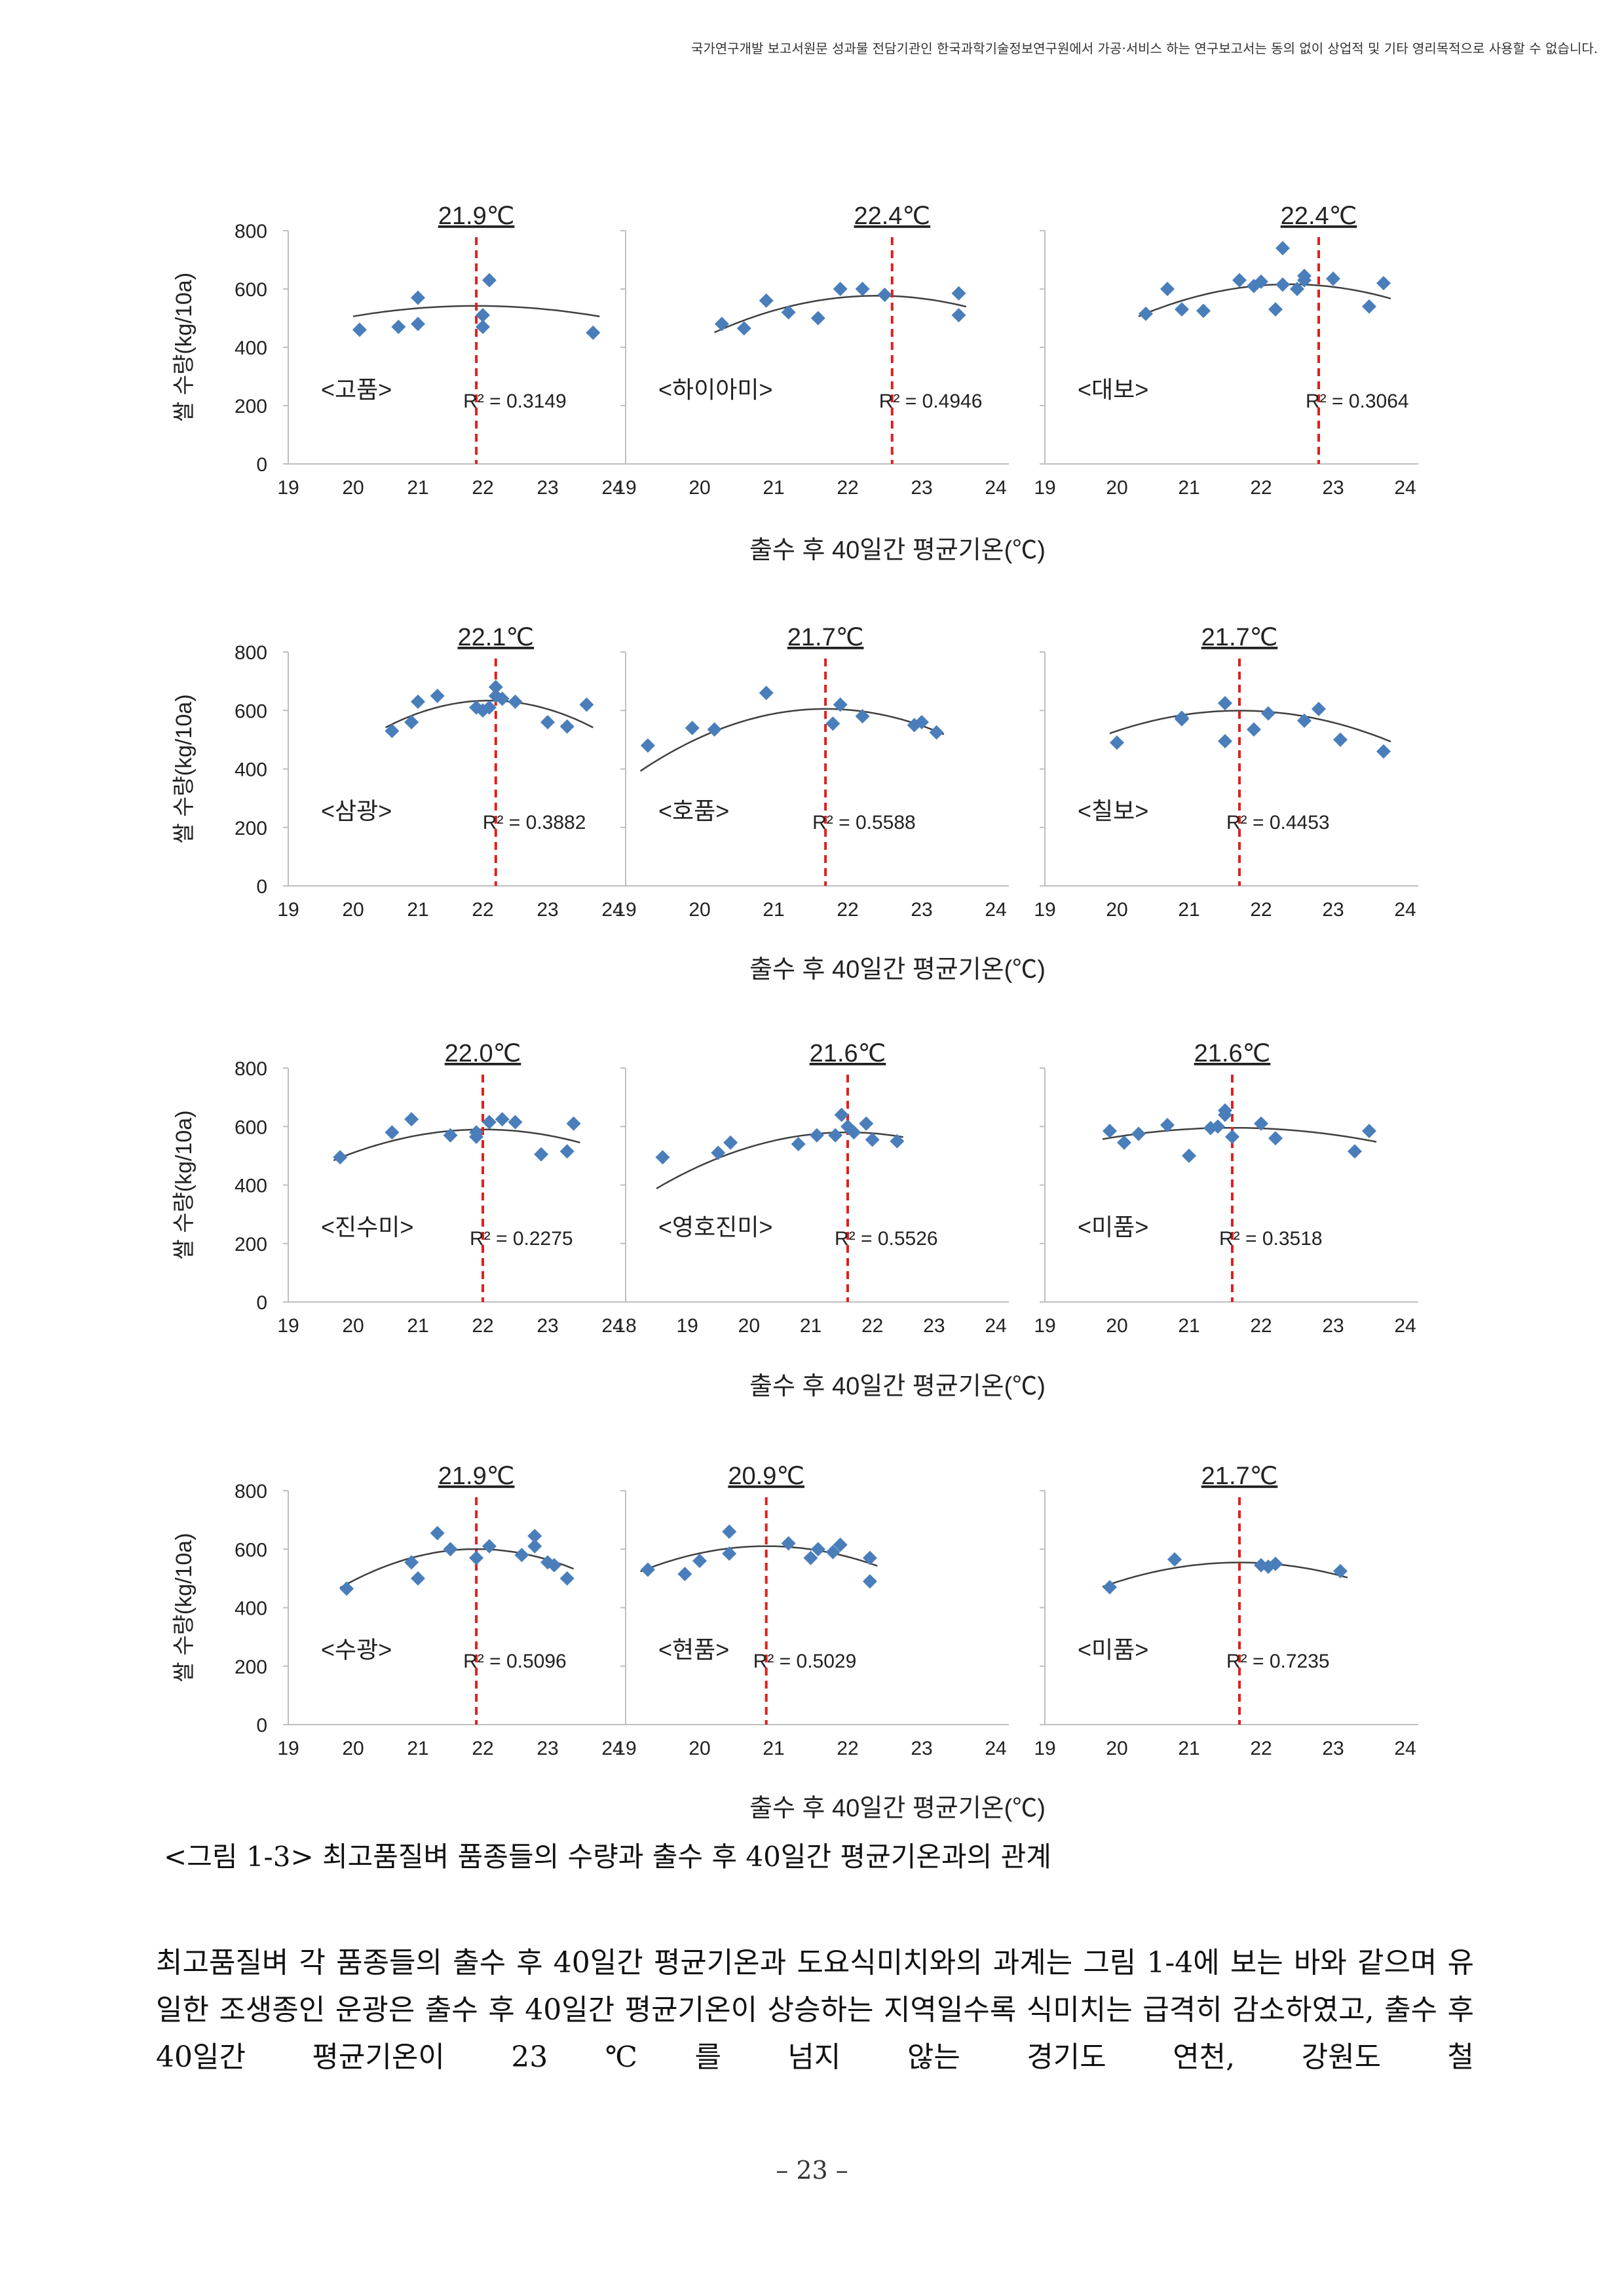 This screenshot has height=2296, width=1624. What do you see at coordinates (1113, 810) in the screenshot?
I see `variety-label: <칠보>` at bounding box center [1113, 810].